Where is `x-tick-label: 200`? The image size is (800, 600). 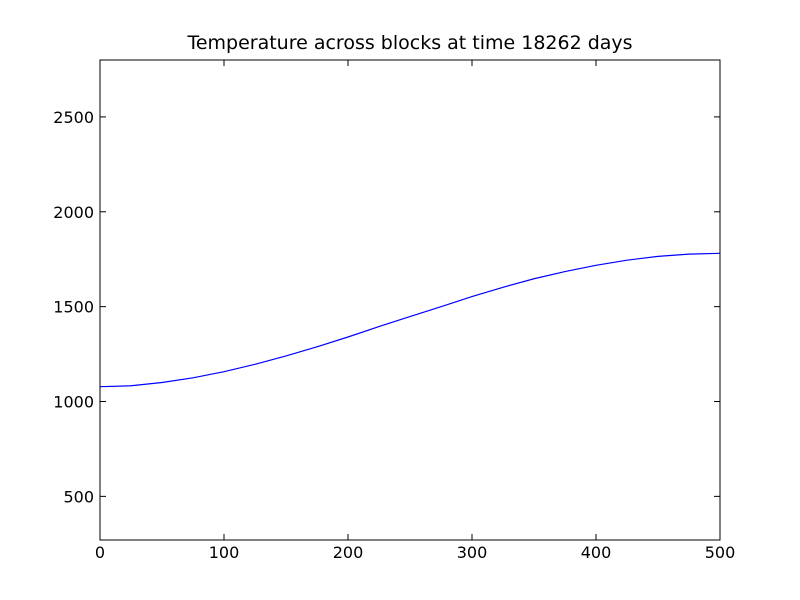
x-tick-label: 200 is located at coordinates (348, 552).